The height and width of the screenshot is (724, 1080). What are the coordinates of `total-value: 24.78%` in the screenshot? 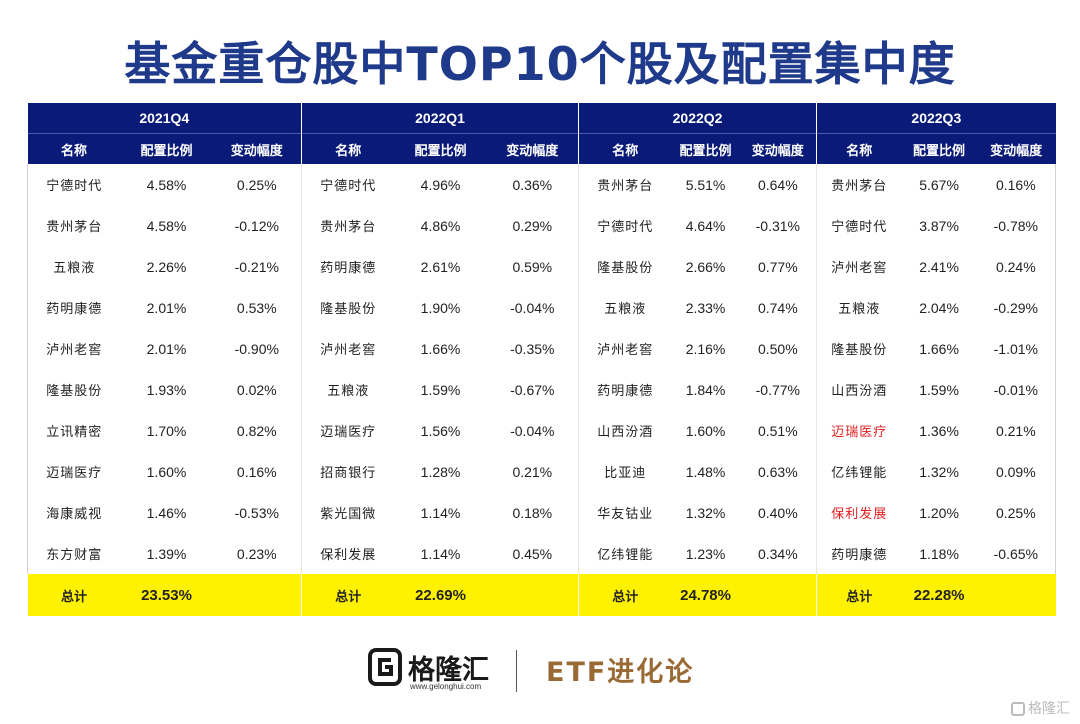 It's located at (705, 595).